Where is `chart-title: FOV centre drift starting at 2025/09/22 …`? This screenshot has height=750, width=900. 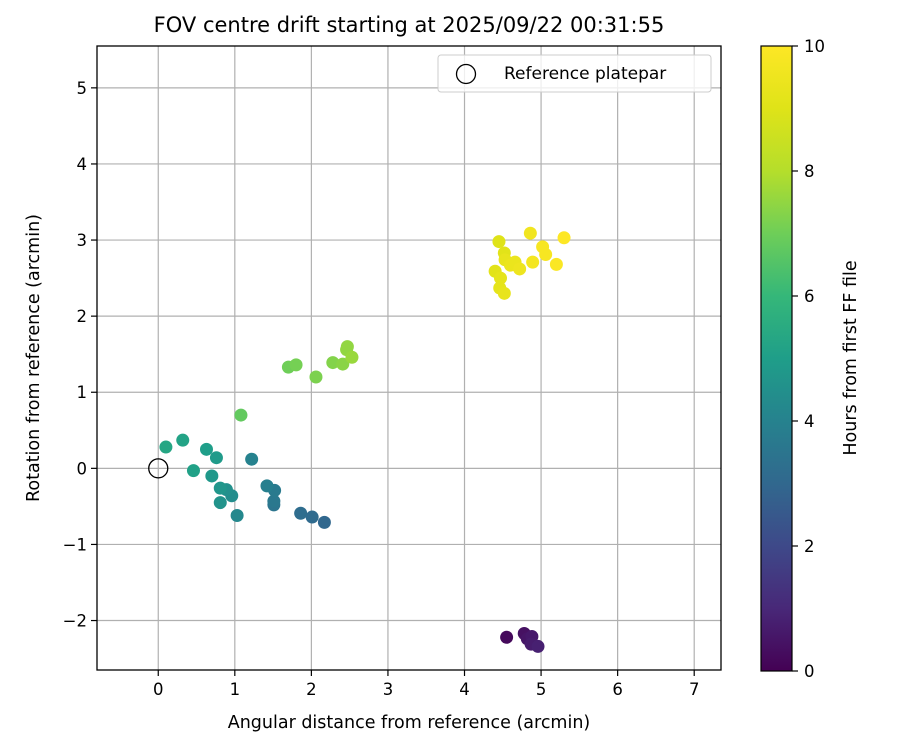
chart-title: FOV centre drift starting at 2025/09/22 … is located at coordinates (409, 25).